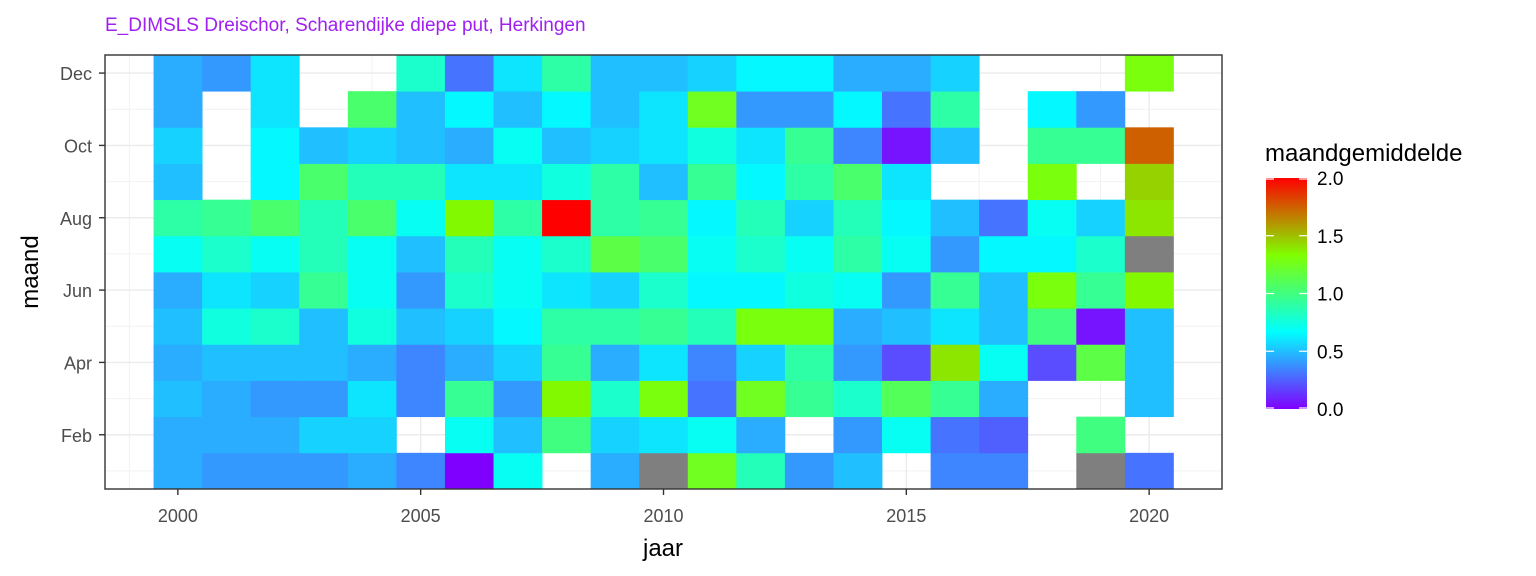  Describe the element at coordinates (663, 516) in the screenshot. I see `x-tick-label: 2010` at that location.